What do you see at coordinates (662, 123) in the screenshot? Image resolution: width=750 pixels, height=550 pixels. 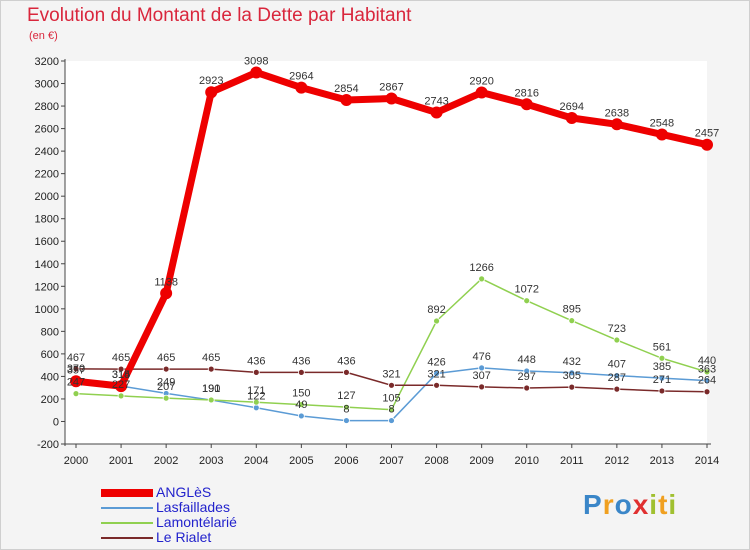 I see `data-label: 2548` at bounding box center [662, 123].